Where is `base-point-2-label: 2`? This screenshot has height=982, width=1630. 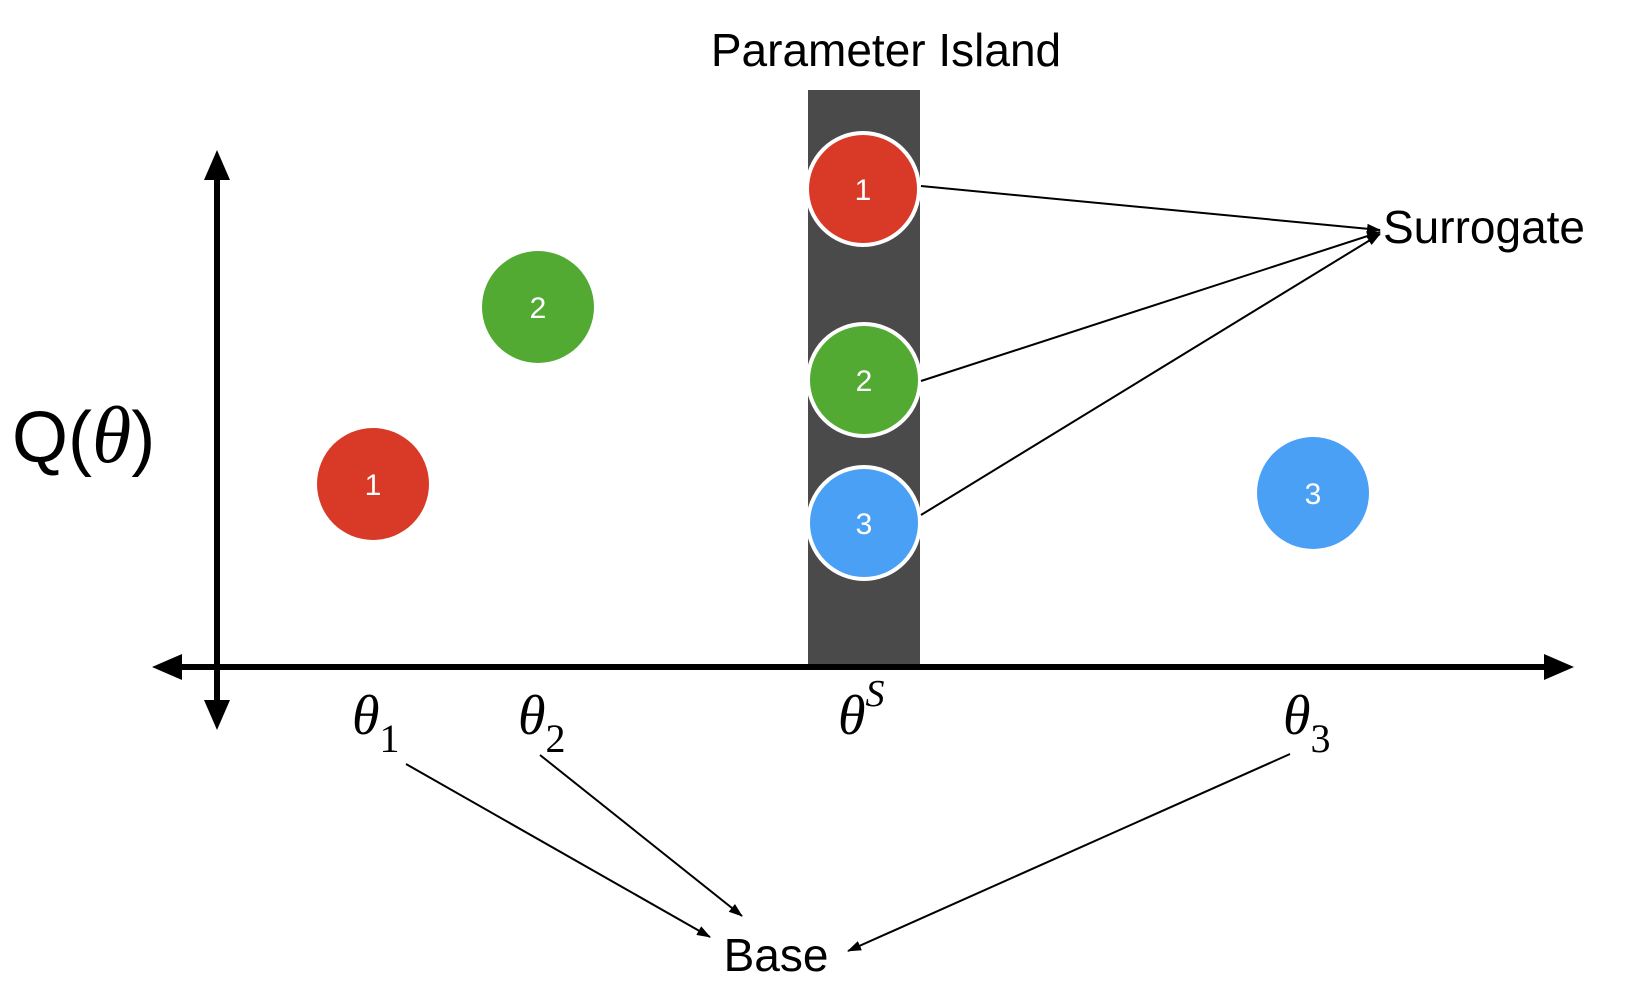
base-point-2-label: 2 is located at coordinates (538, 308).